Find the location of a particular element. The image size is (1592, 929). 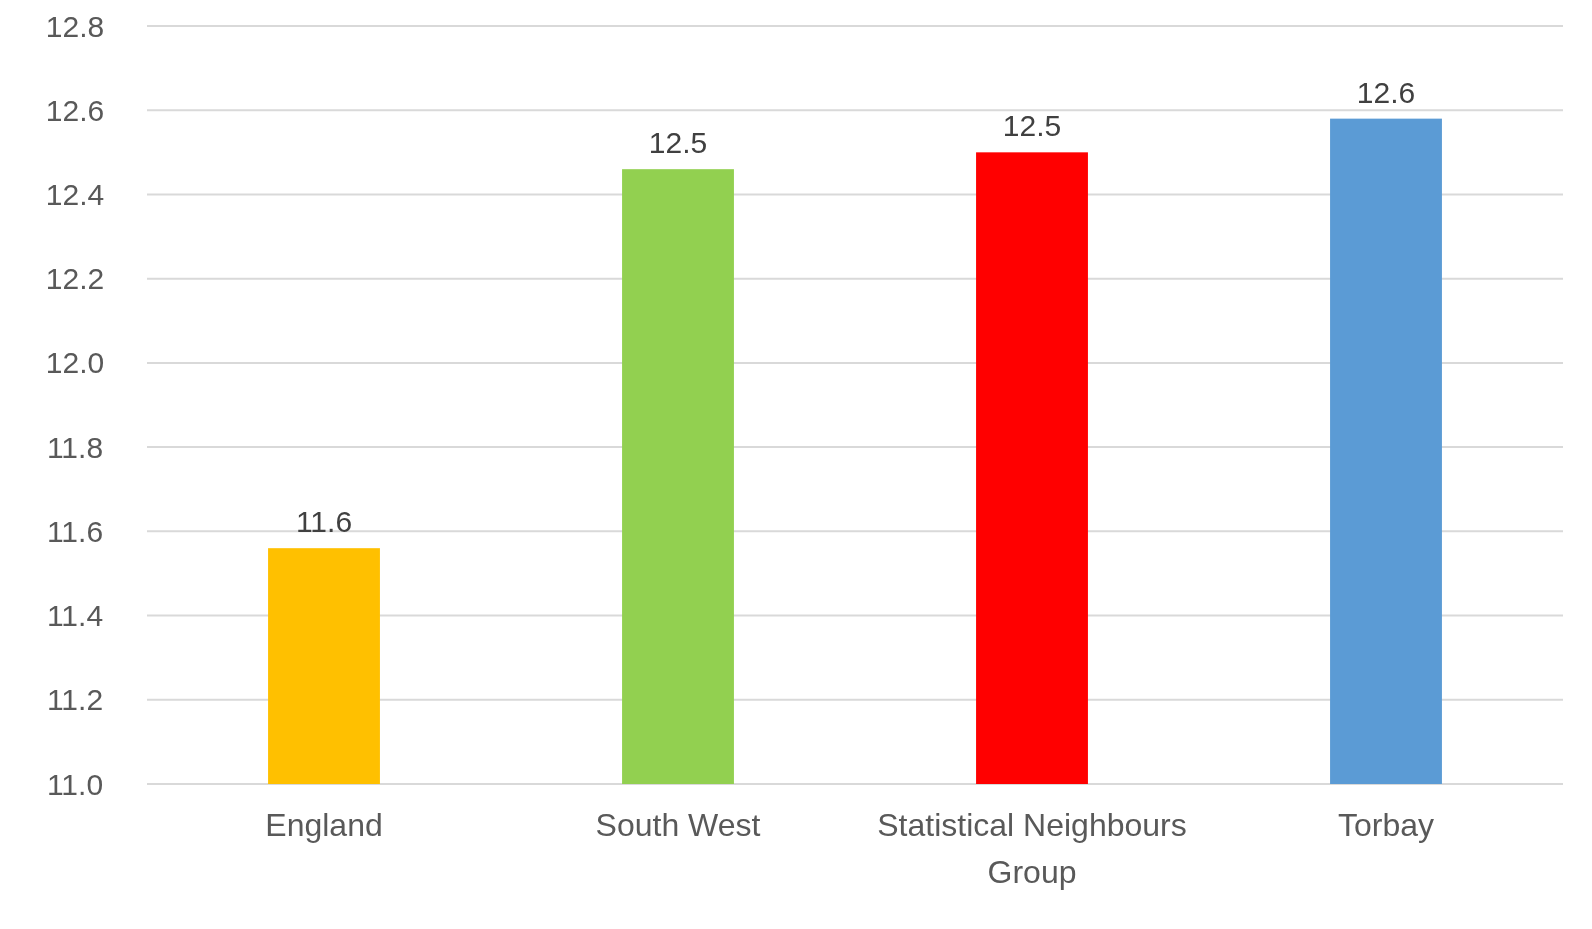

y-tick-label: 12.2 is located at coordinates (75, 279).